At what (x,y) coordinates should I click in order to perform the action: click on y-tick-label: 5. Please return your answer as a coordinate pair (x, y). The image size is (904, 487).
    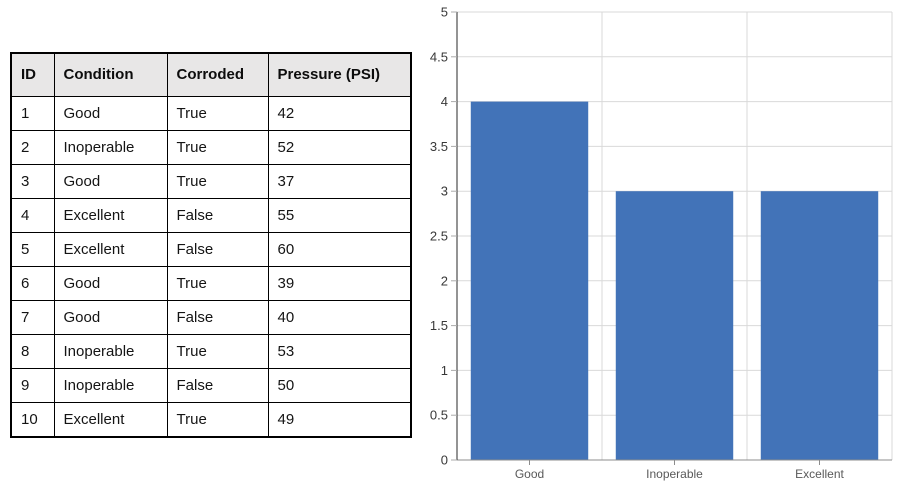
    Looking at the image, I should click on (444, 12).